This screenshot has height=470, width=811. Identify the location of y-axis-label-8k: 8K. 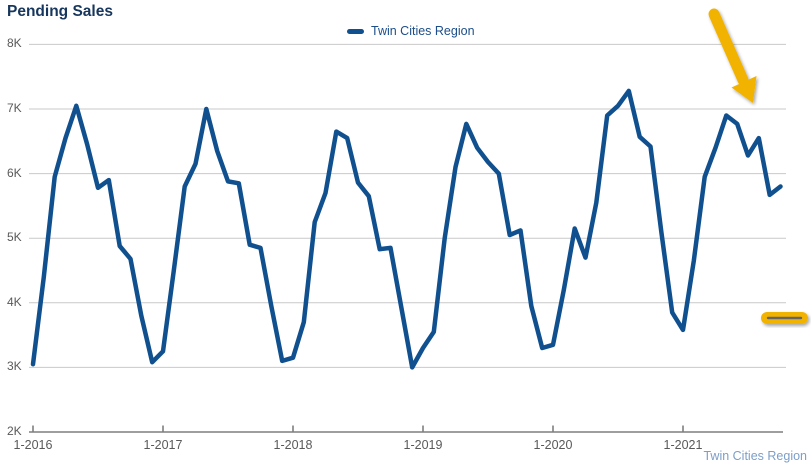
(14, 43).